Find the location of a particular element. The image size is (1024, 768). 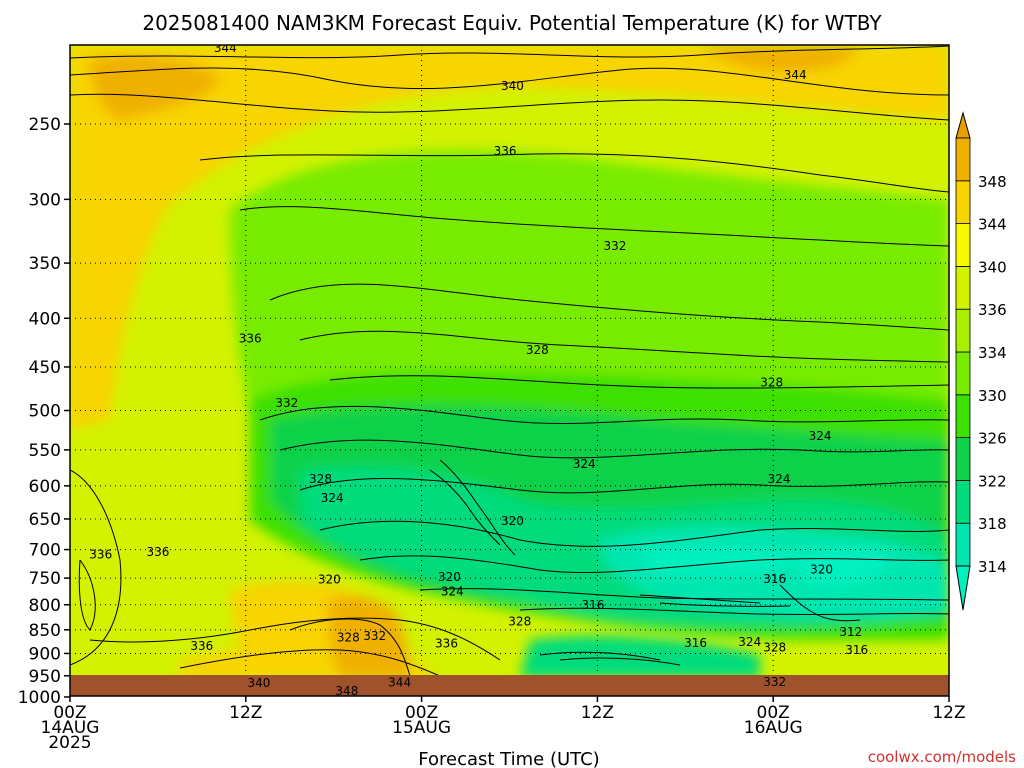

ground-below-surface is located at coordinates (509, 685).